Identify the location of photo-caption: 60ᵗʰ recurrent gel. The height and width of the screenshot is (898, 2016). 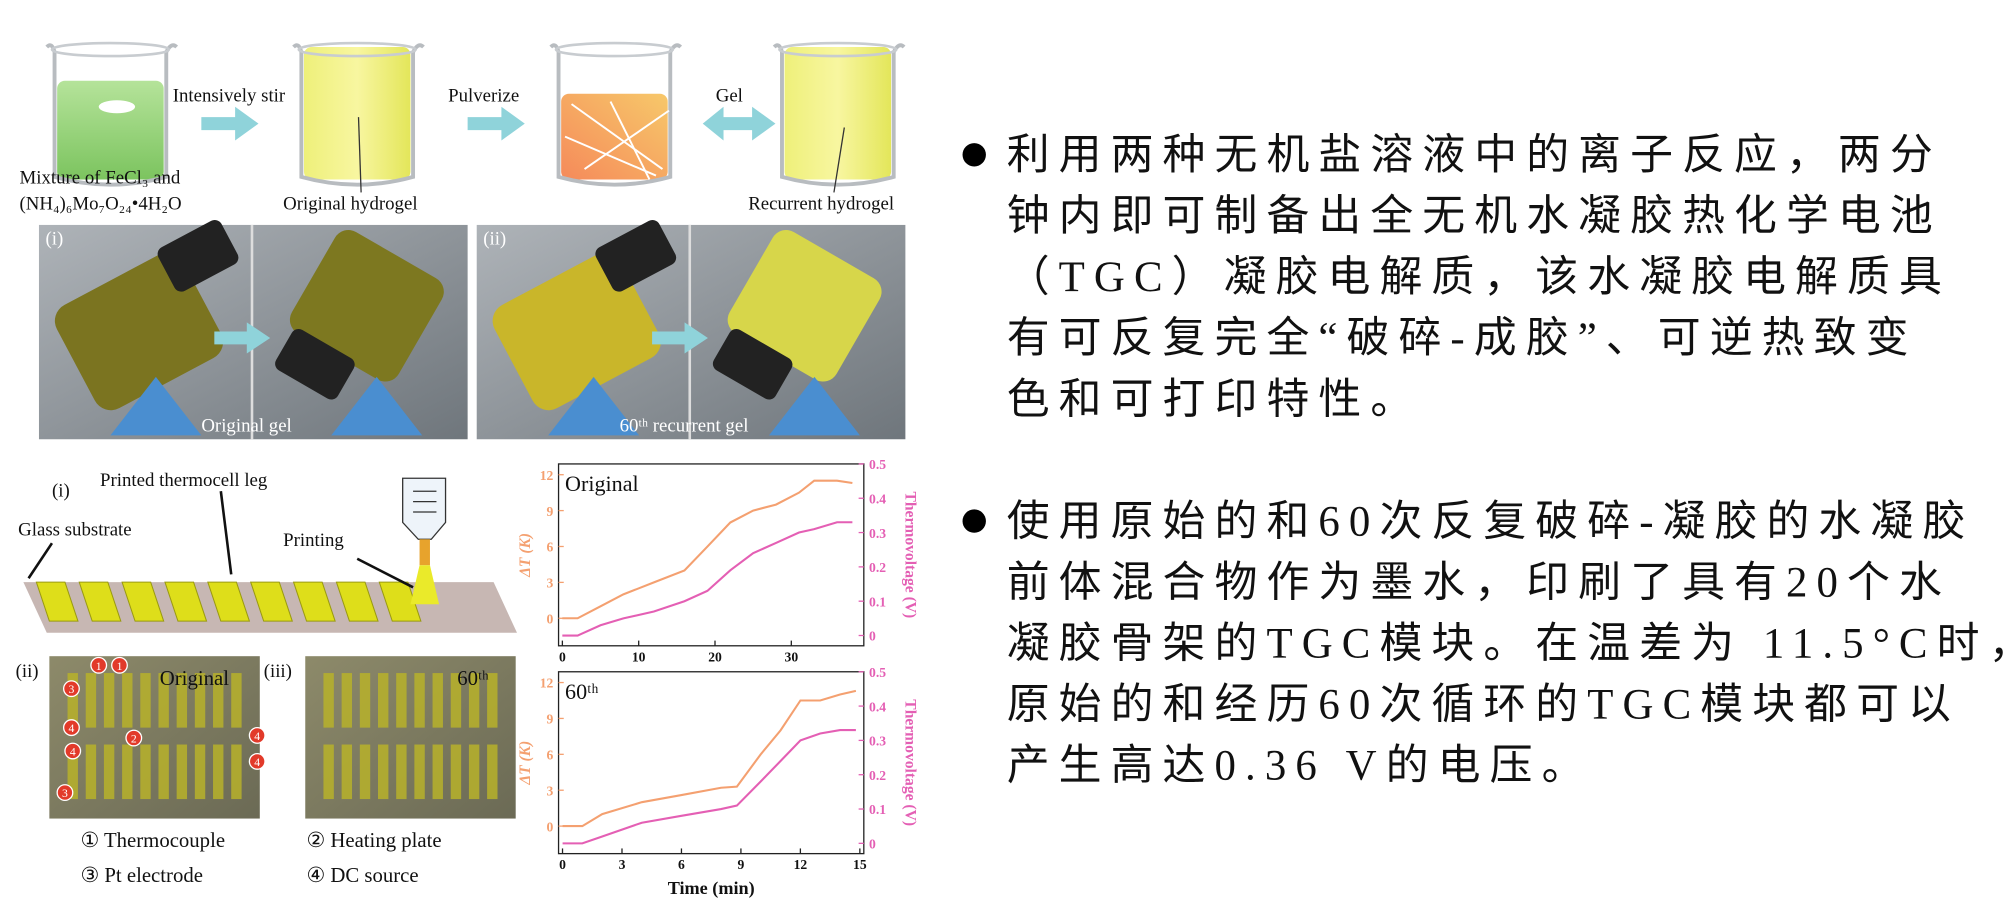
(684, 425).